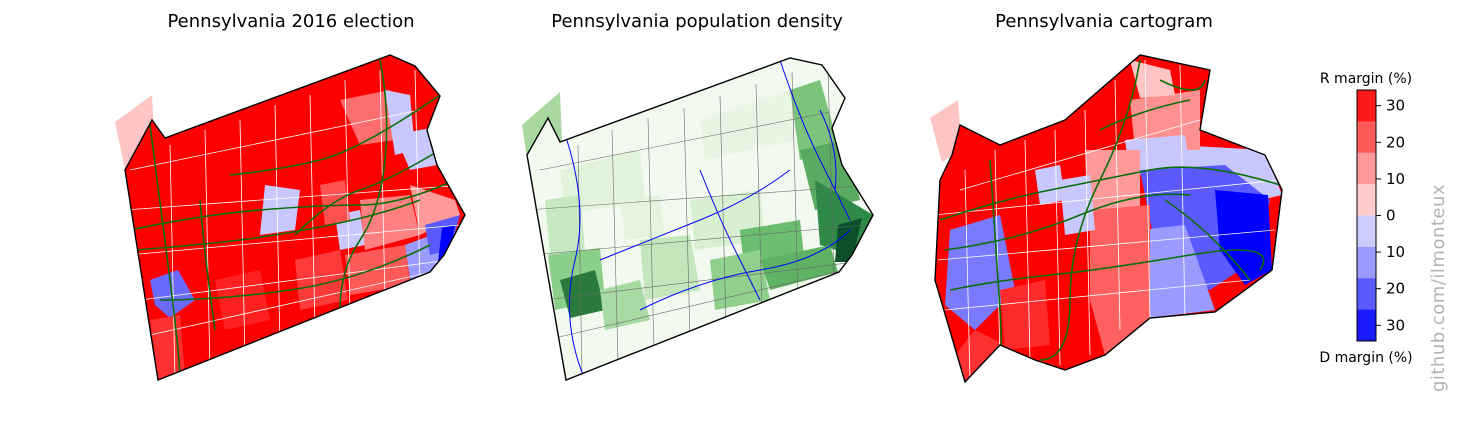 This screenshot has height=438, width=1459. What do you see at coordinates (1104, 21) in the screenshot?
I see `cartogram-title: Pennsylvania cartogram` at bounding box center [1104, 21].